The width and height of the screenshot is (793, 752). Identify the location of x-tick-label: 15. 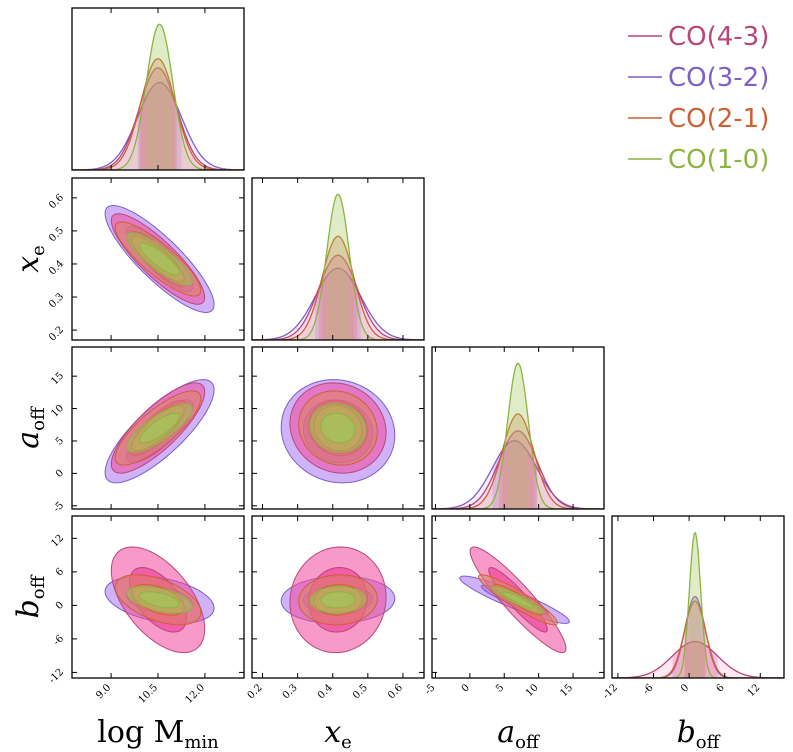
(566, 690).